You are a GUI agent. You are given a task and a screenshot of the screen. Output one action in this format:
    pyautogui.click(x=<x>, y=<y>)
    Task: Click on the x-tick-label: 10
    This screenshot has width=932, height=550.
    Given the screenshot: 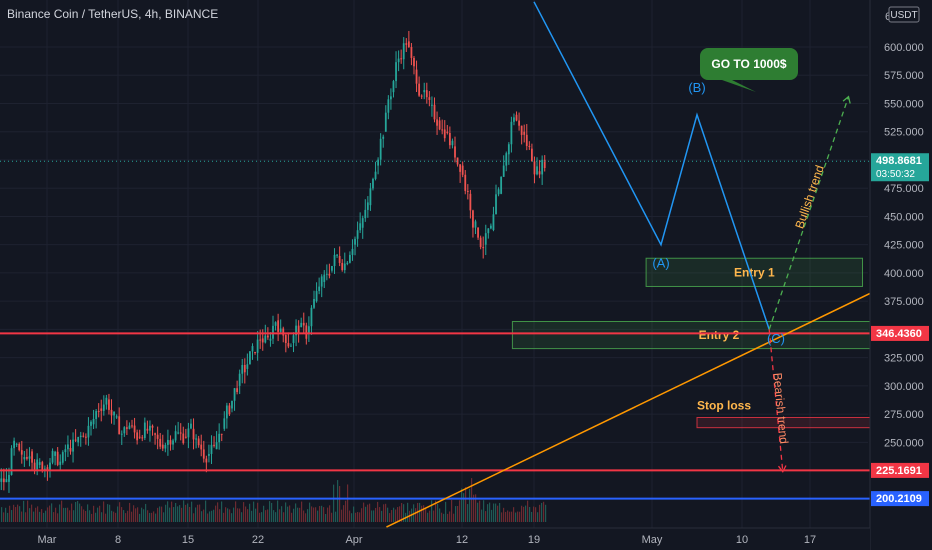 What is the action you would take?
    pyautogui.click(x=742, y=540)
    